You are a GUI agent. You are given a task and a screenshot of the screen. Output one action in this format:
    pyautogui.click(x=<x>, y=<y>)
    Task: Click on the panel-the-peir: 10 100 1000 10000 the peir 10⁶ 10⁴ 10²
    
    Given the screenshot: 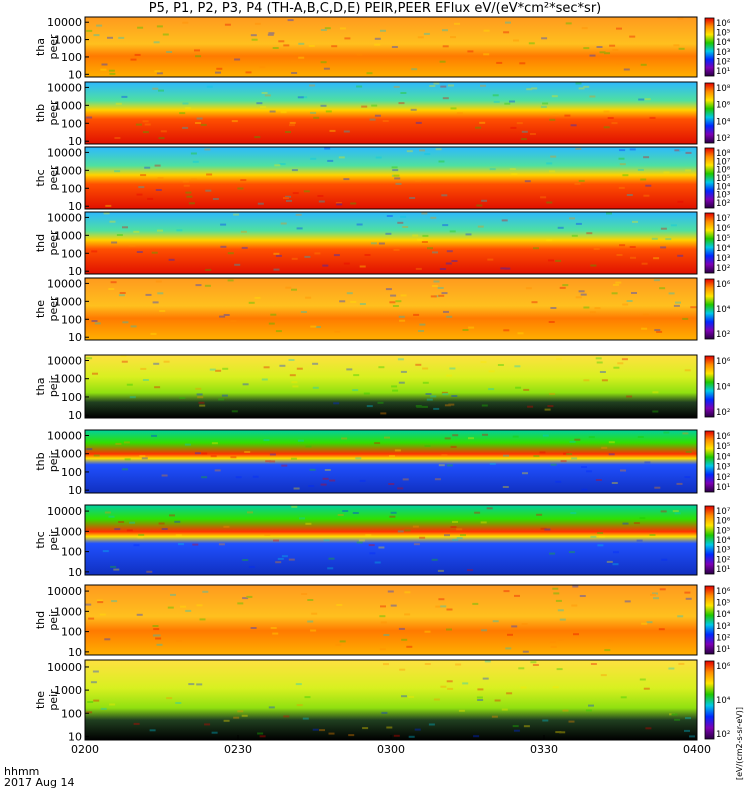 What is the action you would take?
    pyautogui.click(x=382, y=701)
    